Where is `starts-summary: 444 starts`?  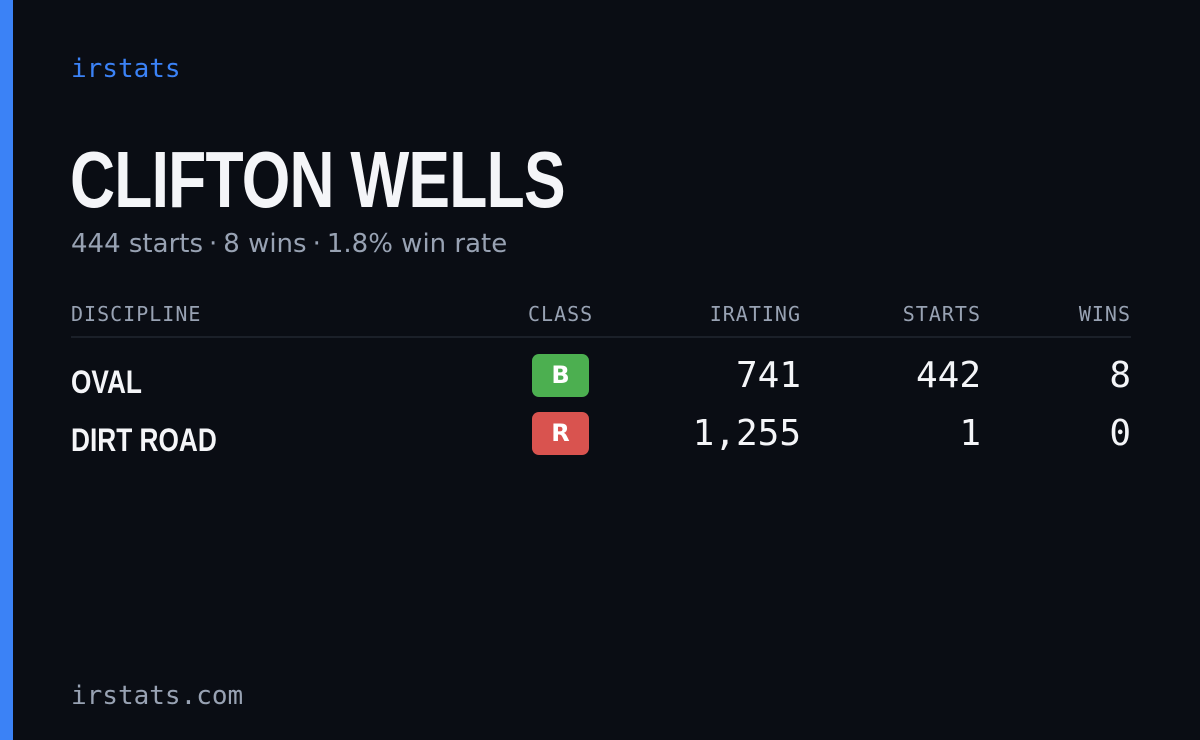
starts-summary: 444 starts is located at coordinates (137, 244).